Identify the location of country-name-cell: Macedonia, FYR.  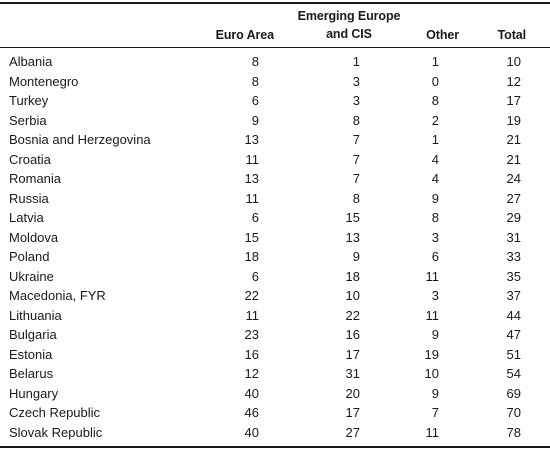
(57, 295).